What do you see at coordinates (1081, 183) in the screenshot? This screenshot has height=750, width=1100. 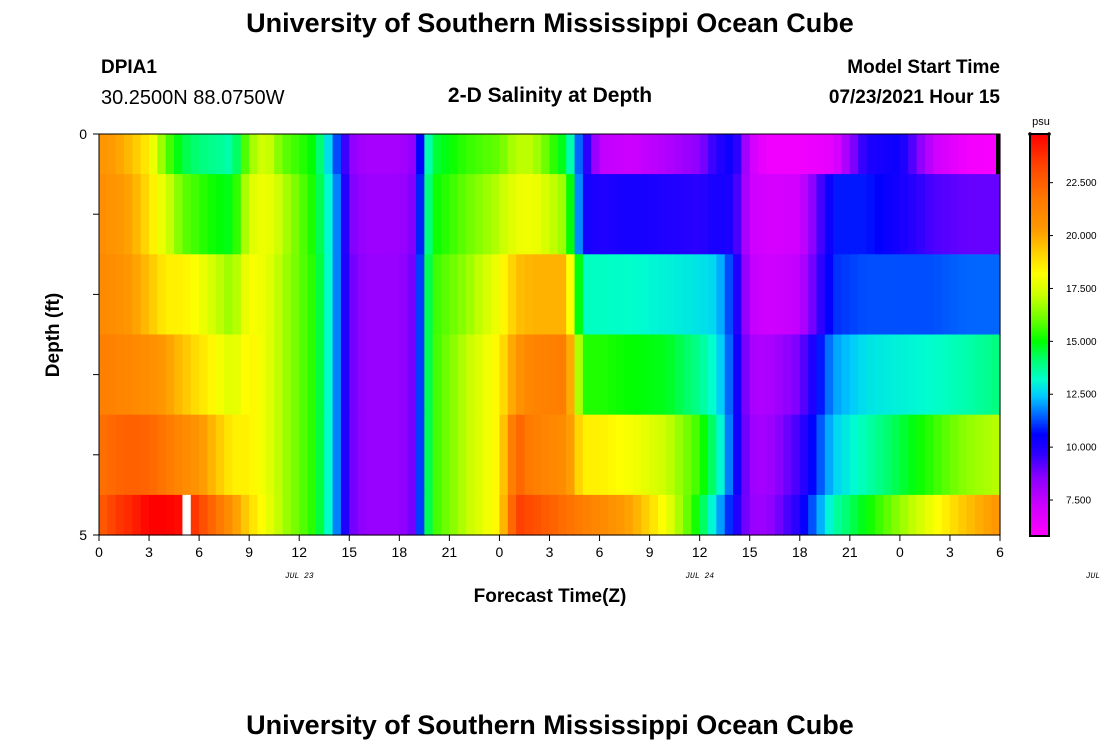 I see `colorbar-tick-label: 22.500` at bounding box center [1081, 183].